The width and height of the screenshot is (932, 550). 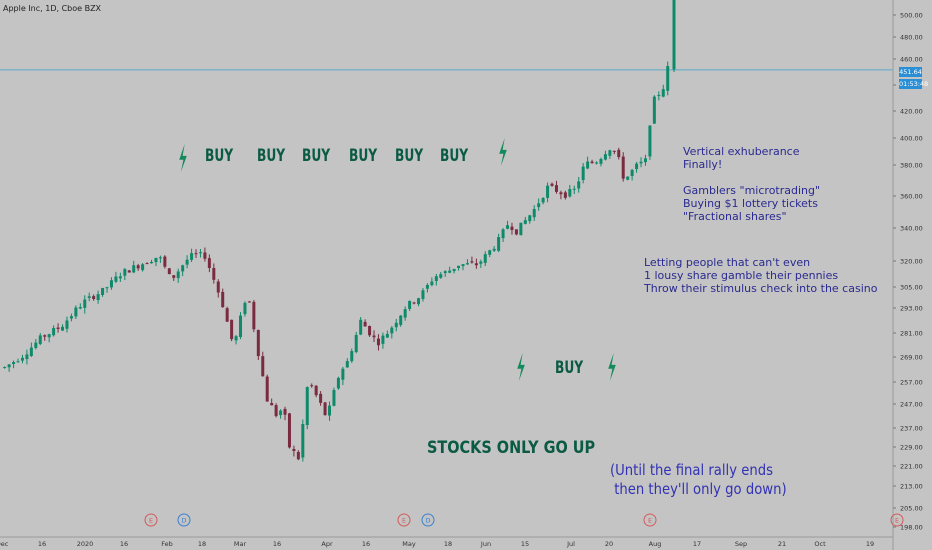 I want to click on note-line: Vertical exhuberance, so click(x=741, y=151).